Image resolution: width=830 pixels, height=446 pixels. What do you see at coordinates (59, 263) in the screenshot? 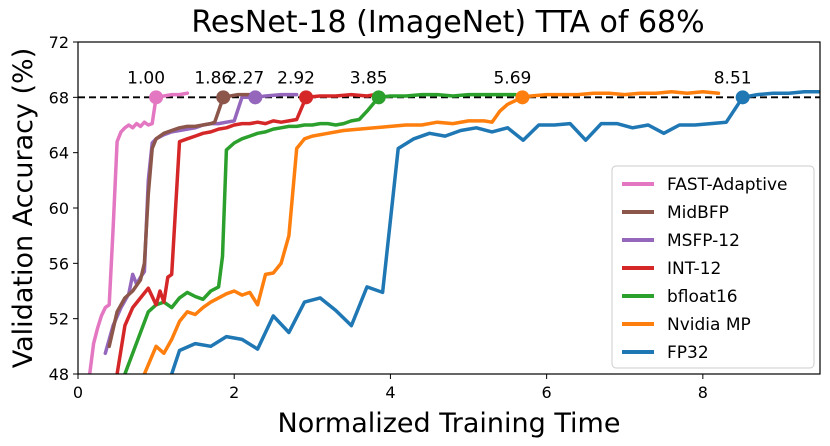
I see `y-tick-label: 56` at bounding box center [59, 263].